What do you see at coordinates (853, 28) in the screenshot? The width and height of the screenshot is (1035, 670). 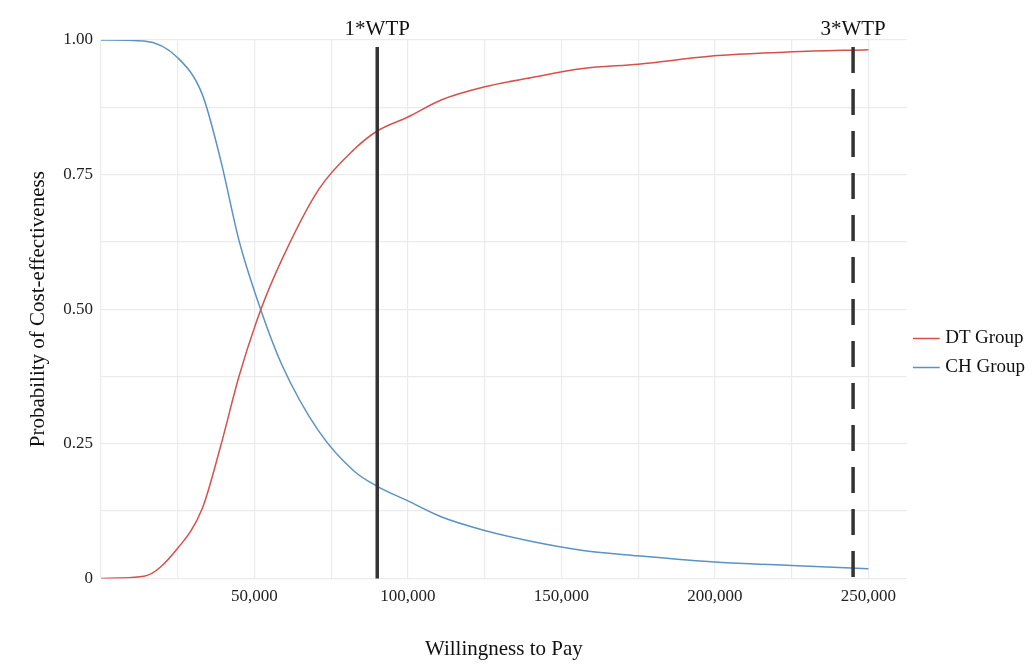 I see `ref-line-label: 3*WTP` at bounding box center [853, 28].